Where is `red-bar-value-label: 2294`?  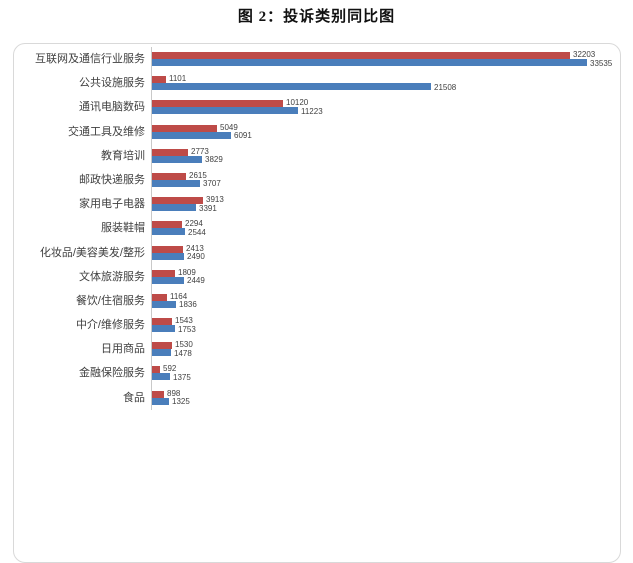
red-bar-value-label: 2294 is located at coordinates (194, 224).